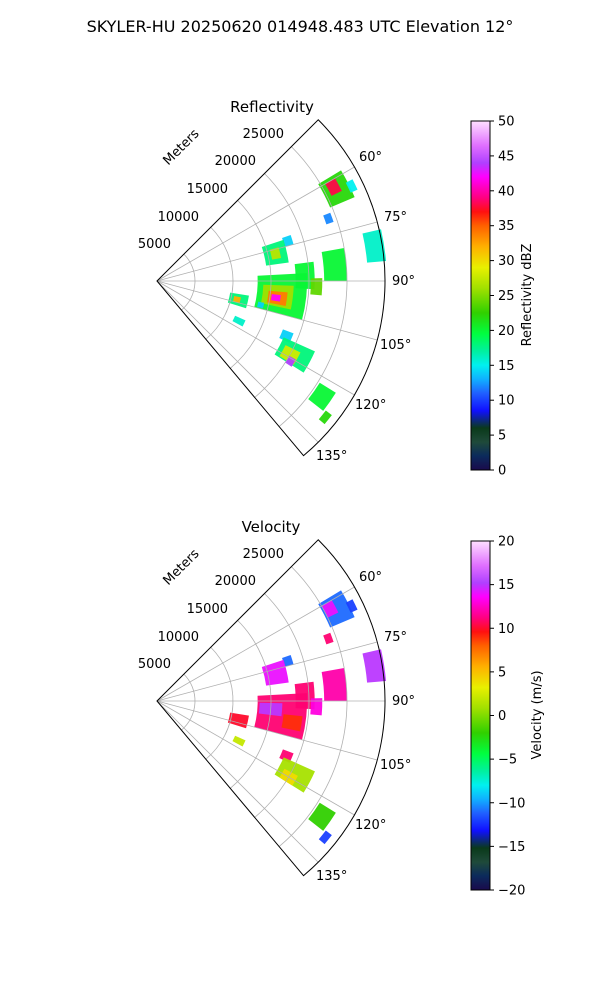  What do you see at coordinates (506, 261) in the screenshot?
I see `colorbar-tick-label: 30` at bounding box center [506, 261].